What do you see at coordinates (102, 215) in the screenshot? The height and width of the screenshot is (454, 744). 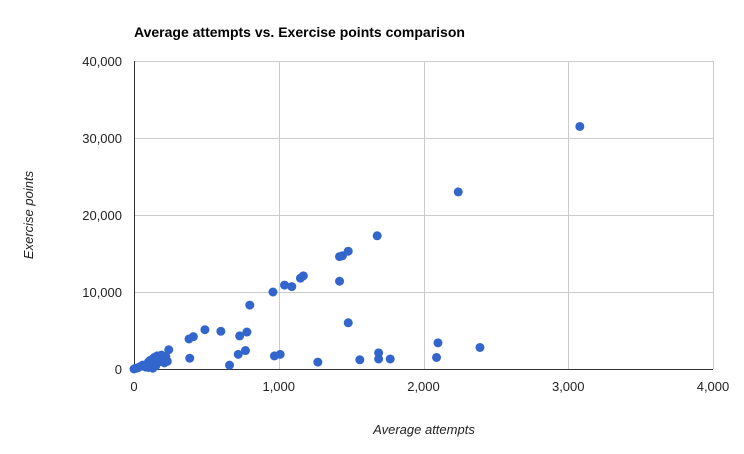 I see `y-tick-label: 20,000` at bounding box center [102, 215].